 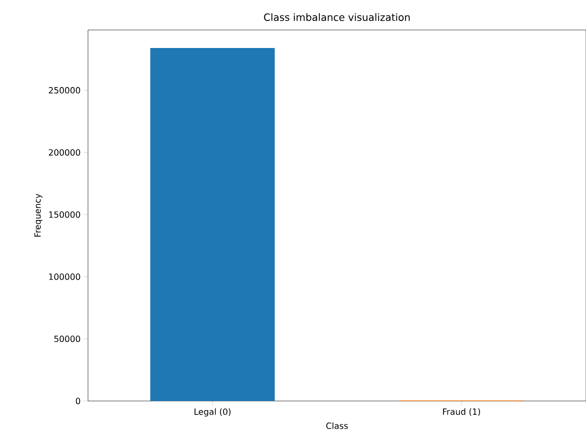 What do you see at coordinates (64, 276) in the screenshot?
I see `y-tick-label: 100000` at bounding box center [64, 276].